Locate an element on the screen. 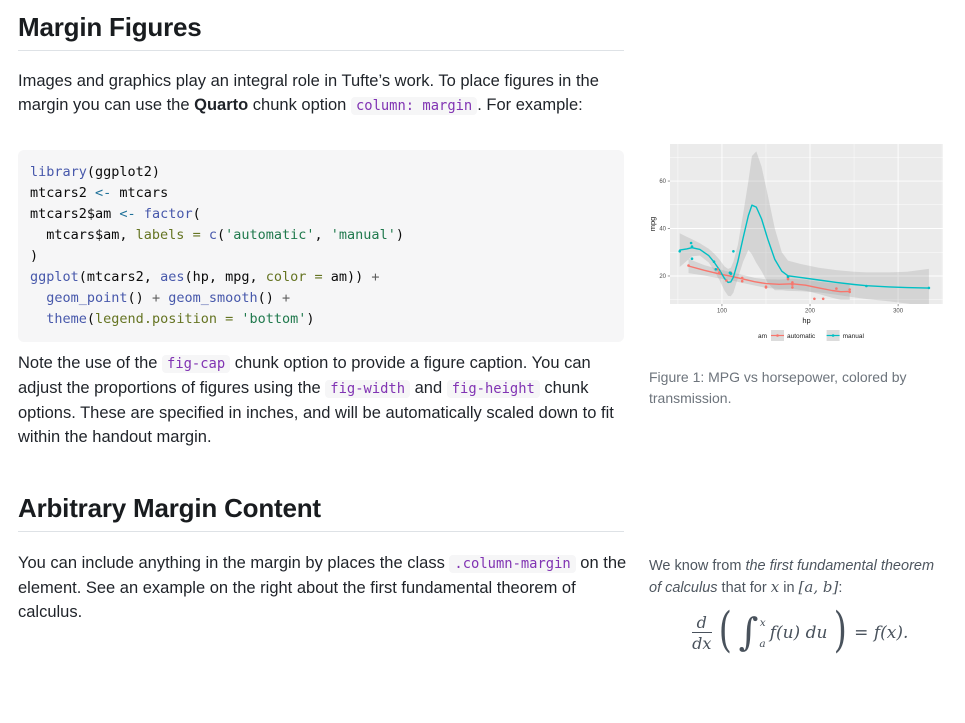 Image resolution: width=965 pixels, height=723 pixels. smooth-line-manual is located at coordinates (804, 246).